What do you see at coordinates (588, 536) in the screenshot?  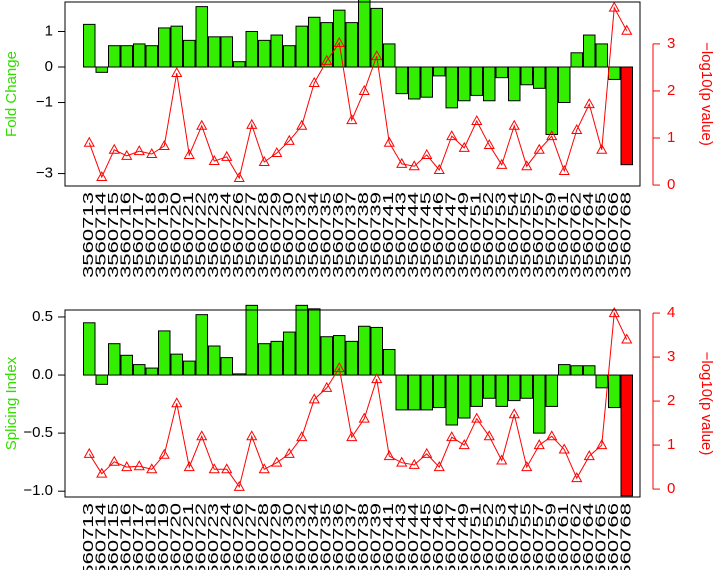 I see `x-tick-label: 3560764` at bounding box center [588, 536].